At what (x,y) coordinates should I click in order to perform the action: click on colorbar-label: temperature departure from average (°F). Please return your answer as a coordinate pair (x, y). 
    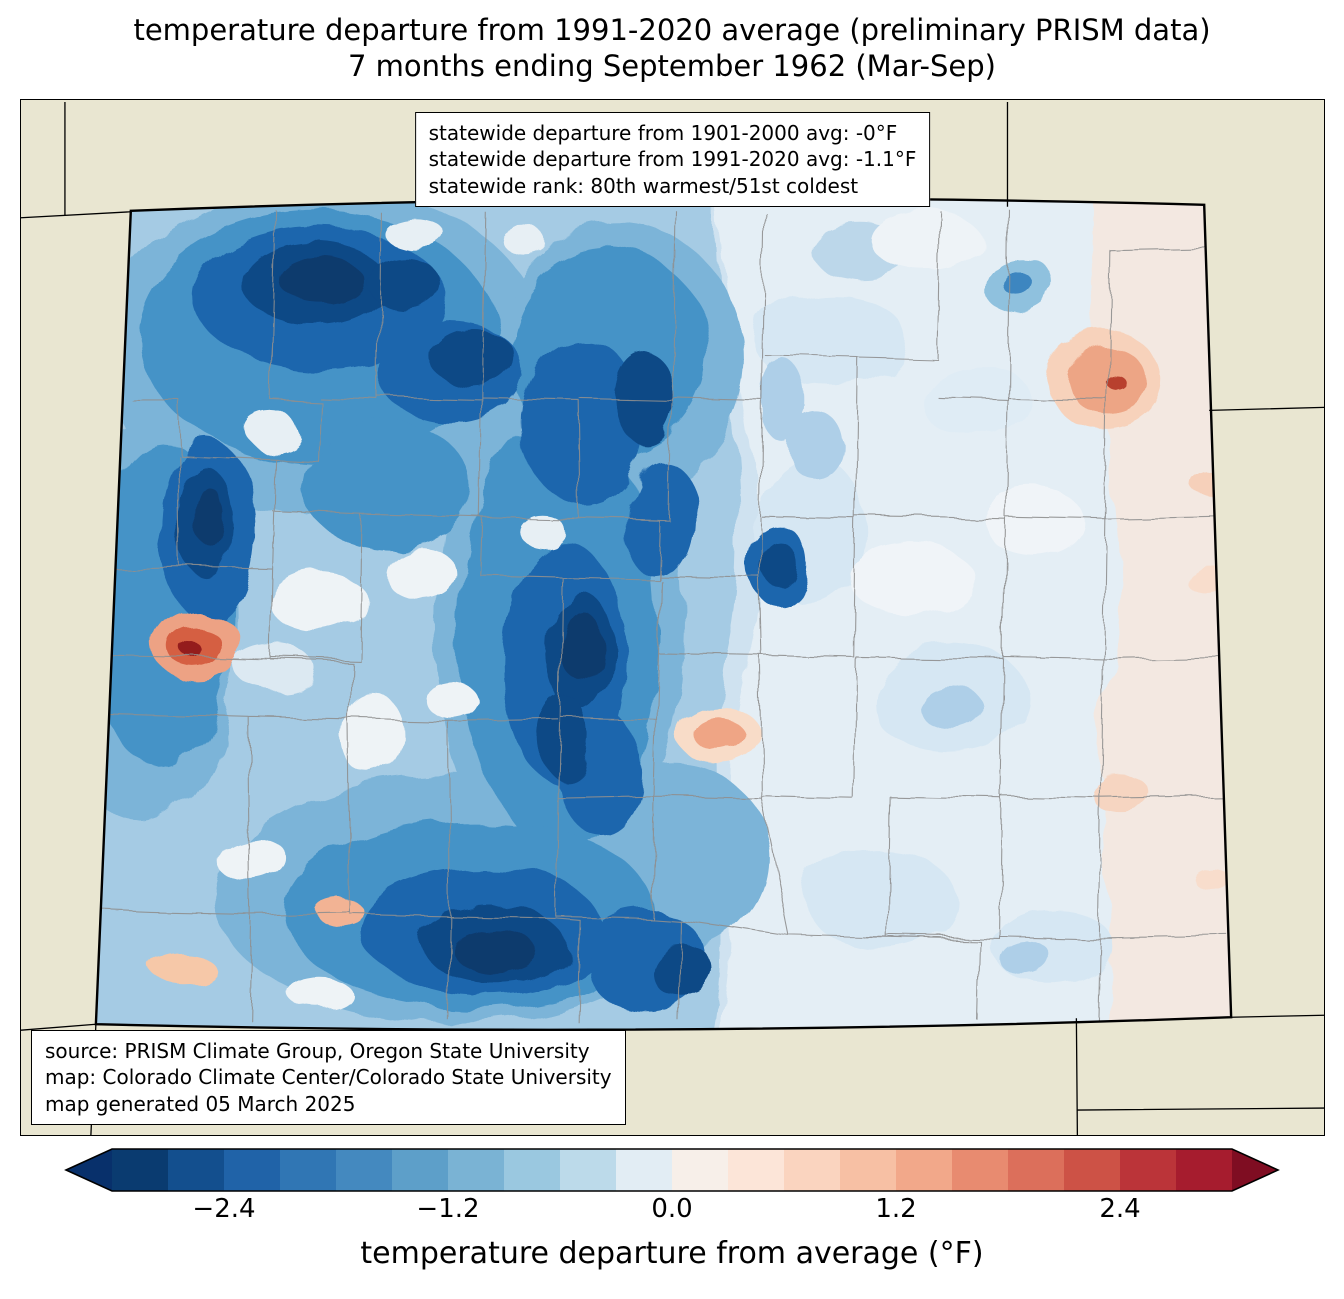
    Looking at the image, I should click on (672, 1253).